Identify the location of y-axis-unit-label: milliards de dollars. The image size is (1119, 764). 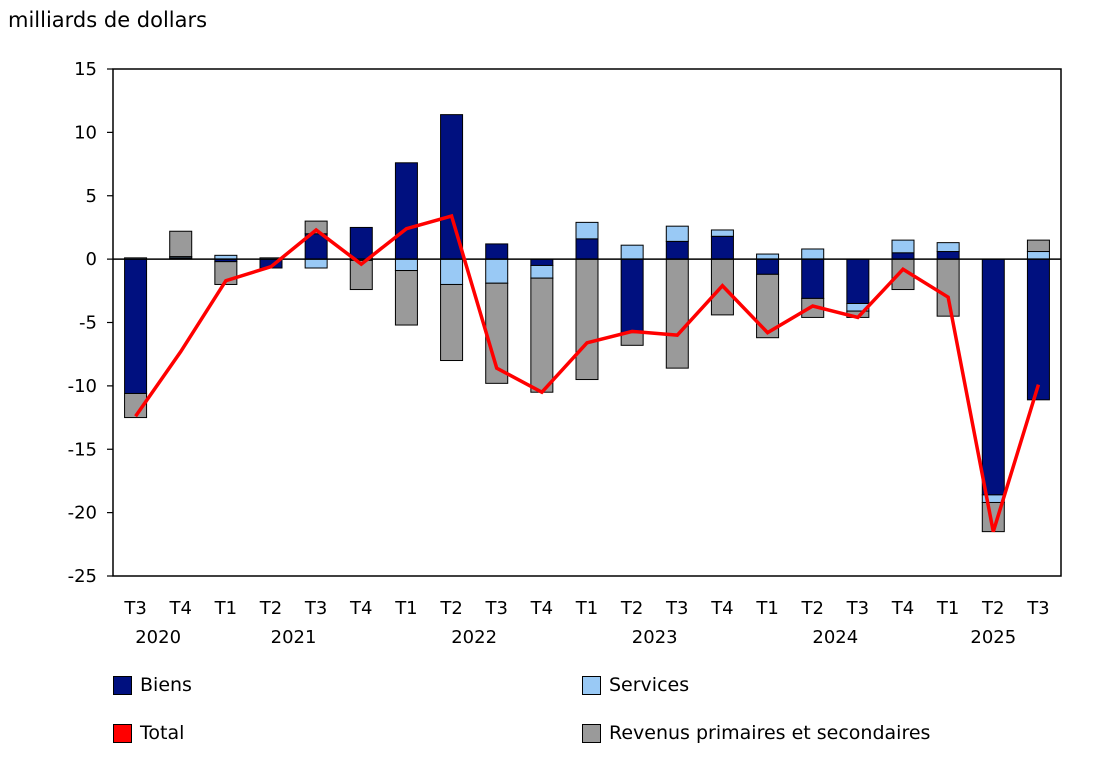
(108, 20).